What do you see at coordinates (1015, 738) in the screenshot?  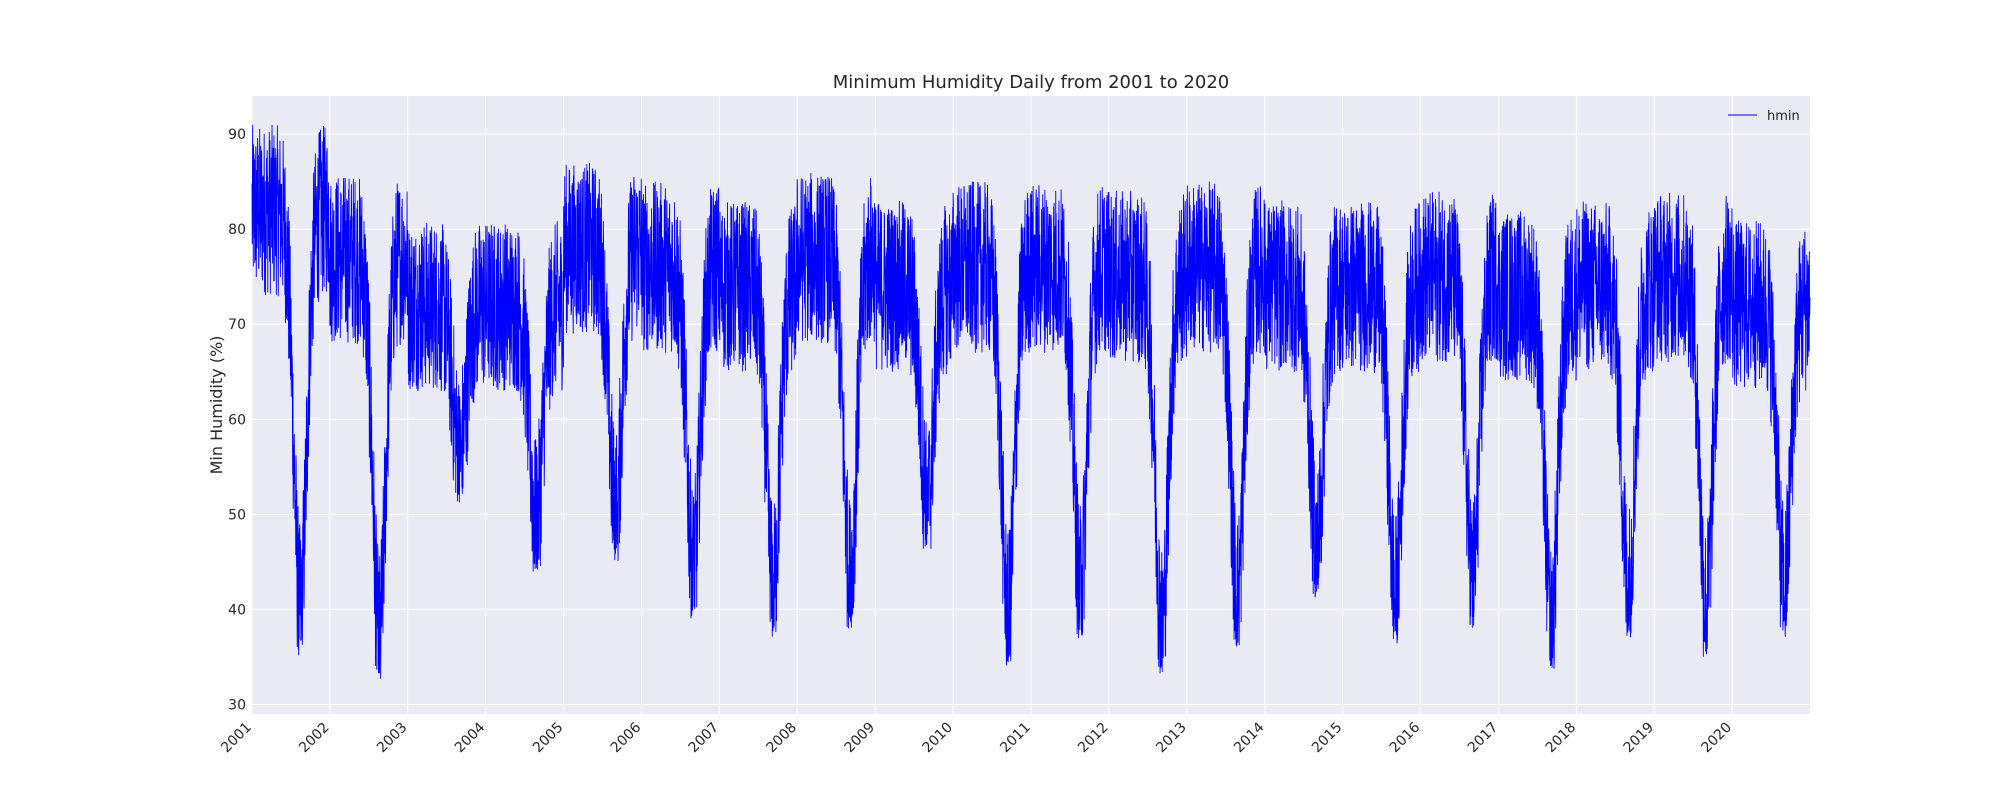 I see `x-tick-label: 2011` at bounding box center [1015, 738].